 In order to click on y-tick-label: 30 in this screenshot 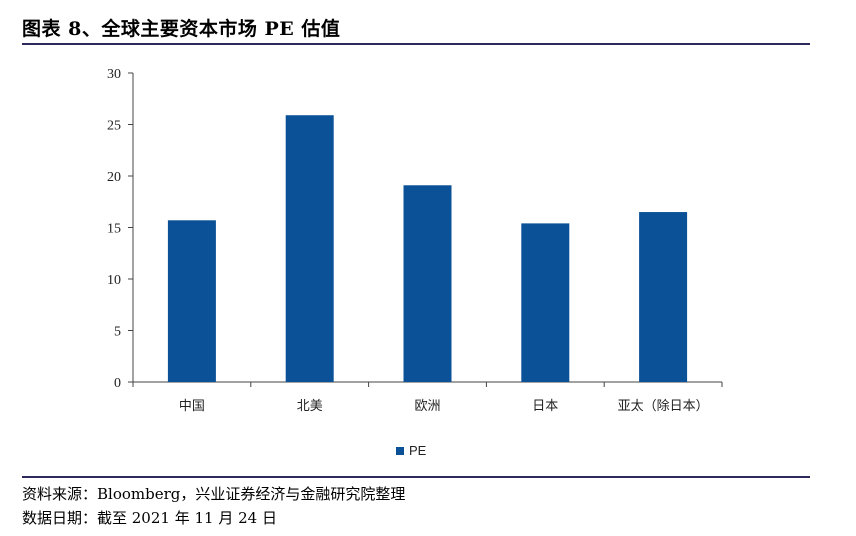, I will do `click(114, 74)`.